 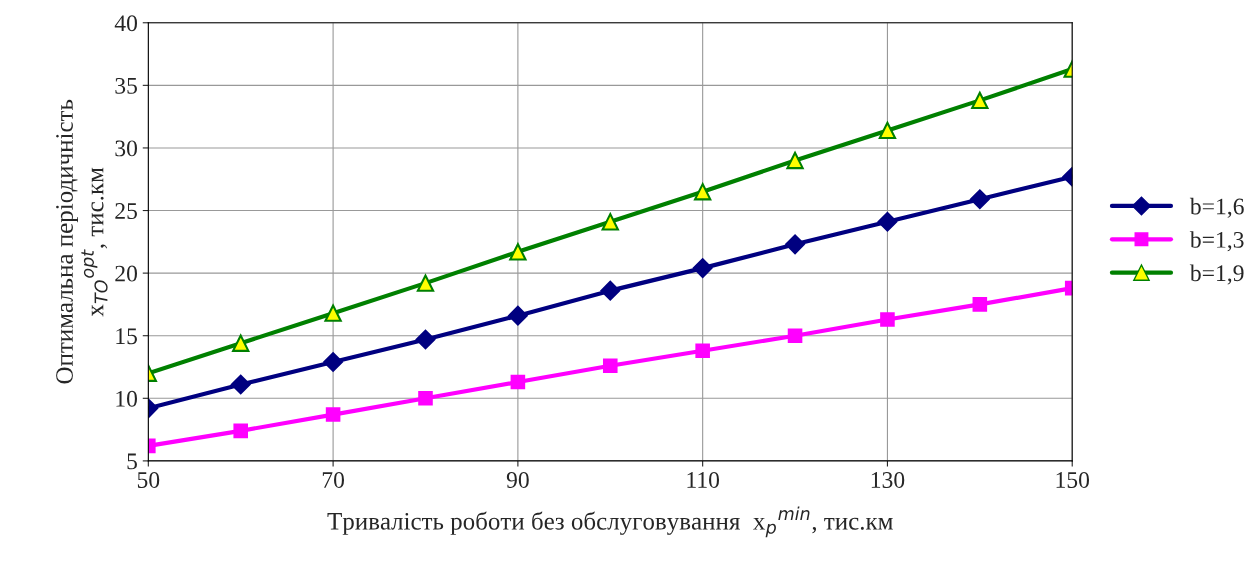 I want to click on x-tick-label: 50, so click(x=148, y=479).